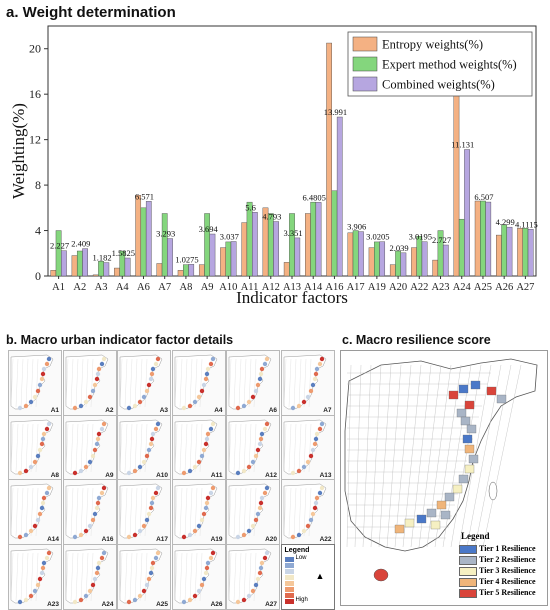 The width and height of the screenshot is (550, 610). I want to click on indicator-map-A12: A12, so click(253, 447).